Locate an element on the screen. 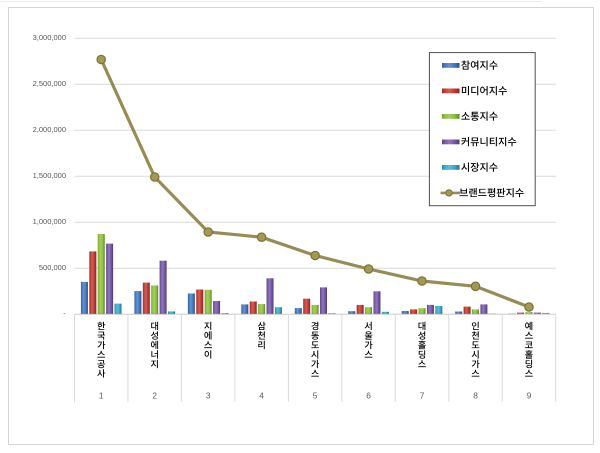  svg-text: 3 is located at coordinates (208, 396).